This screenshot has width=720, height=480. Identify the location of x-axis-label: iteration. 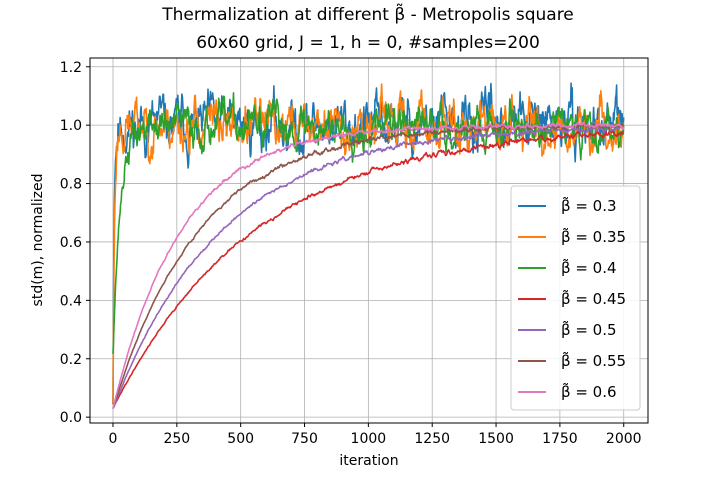
(368, 461).